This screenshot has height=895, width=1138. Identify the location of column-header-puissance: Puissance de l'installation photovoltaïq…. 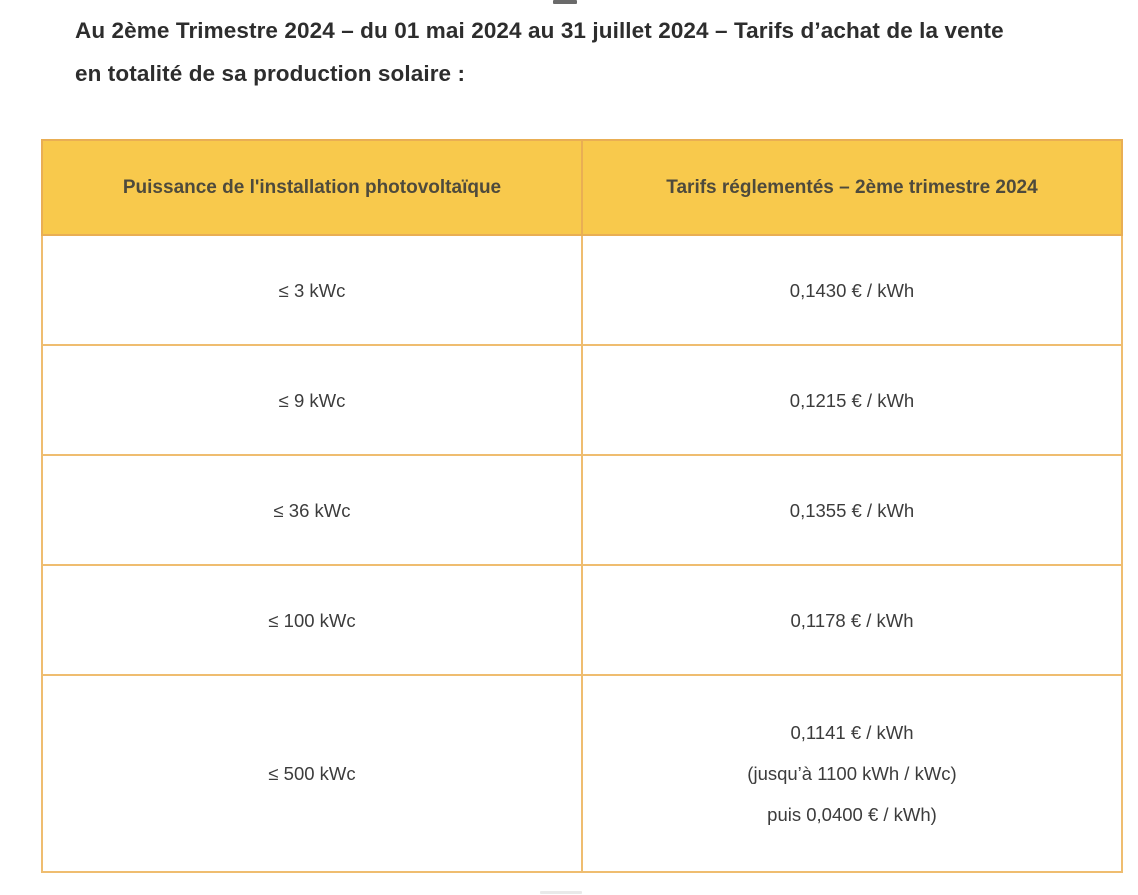
(312, 187).